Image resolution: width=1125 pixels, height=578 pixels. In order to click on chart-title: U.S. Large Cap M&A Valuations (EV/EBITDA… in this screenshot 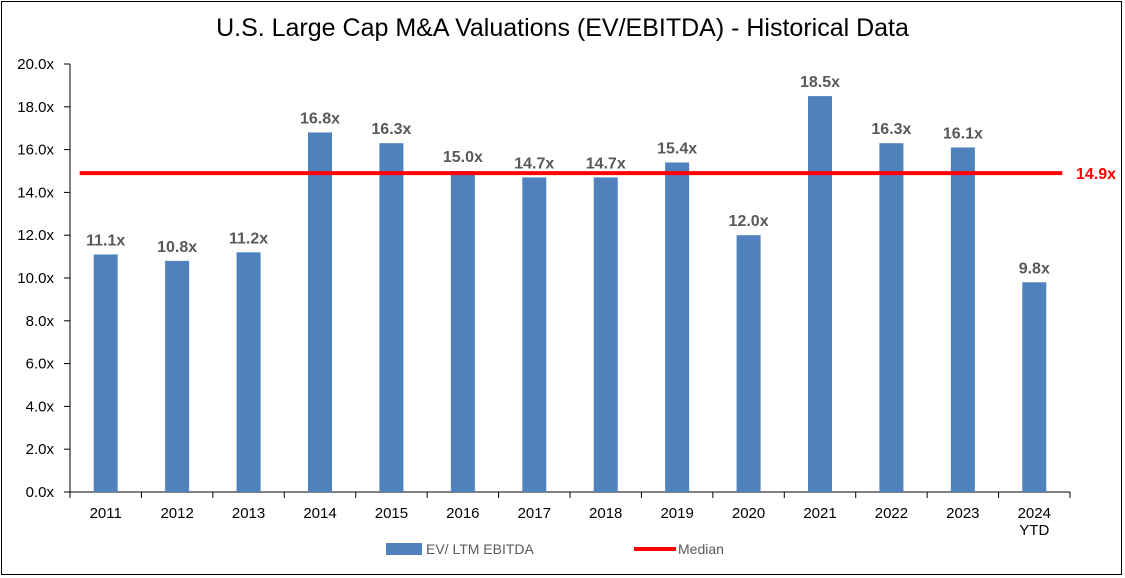, I will do `click(562, 28)`.